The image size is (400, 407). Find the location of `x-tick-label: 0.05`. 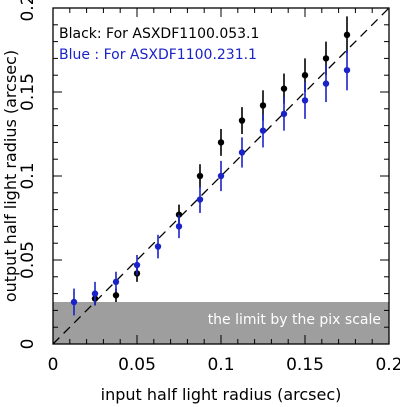

x-tick-label: 0.05 is located at coordinates (137, 365).